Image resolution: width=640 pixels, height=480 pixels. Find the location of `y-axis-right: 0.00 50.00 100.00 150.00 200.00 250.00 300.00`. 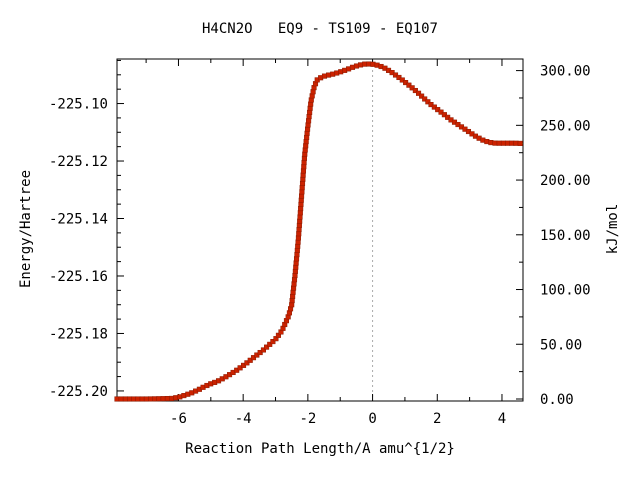

y-axis-right: 0.00 50.00 100.00 150.00 200.00 250.00 300.00 is located at coordinates (553, 236).